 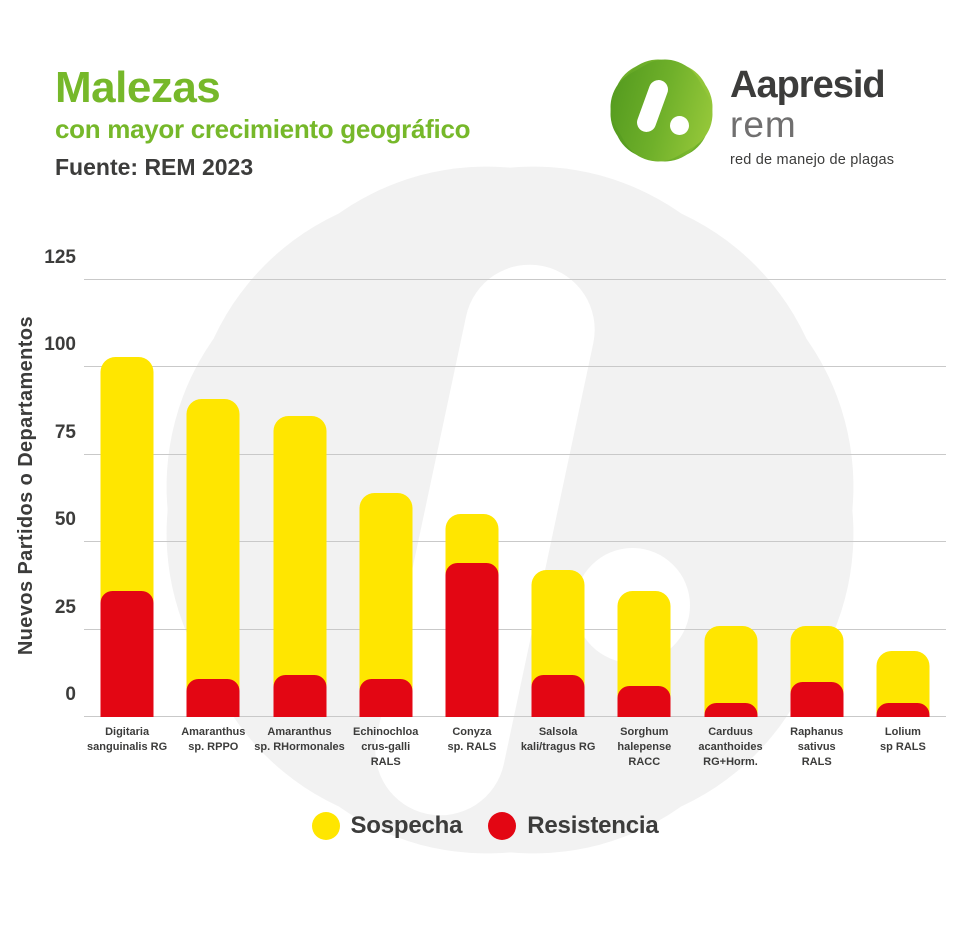 What do you see at coordinates (472, 756) in the screenshot?
I see `x-category-label: Conyza sp. RALS` at bounding box center [472, 756].